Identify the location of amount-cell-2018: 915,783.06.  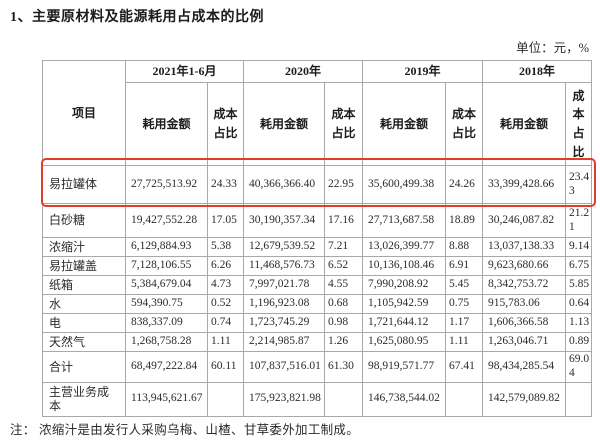
(524, 304).